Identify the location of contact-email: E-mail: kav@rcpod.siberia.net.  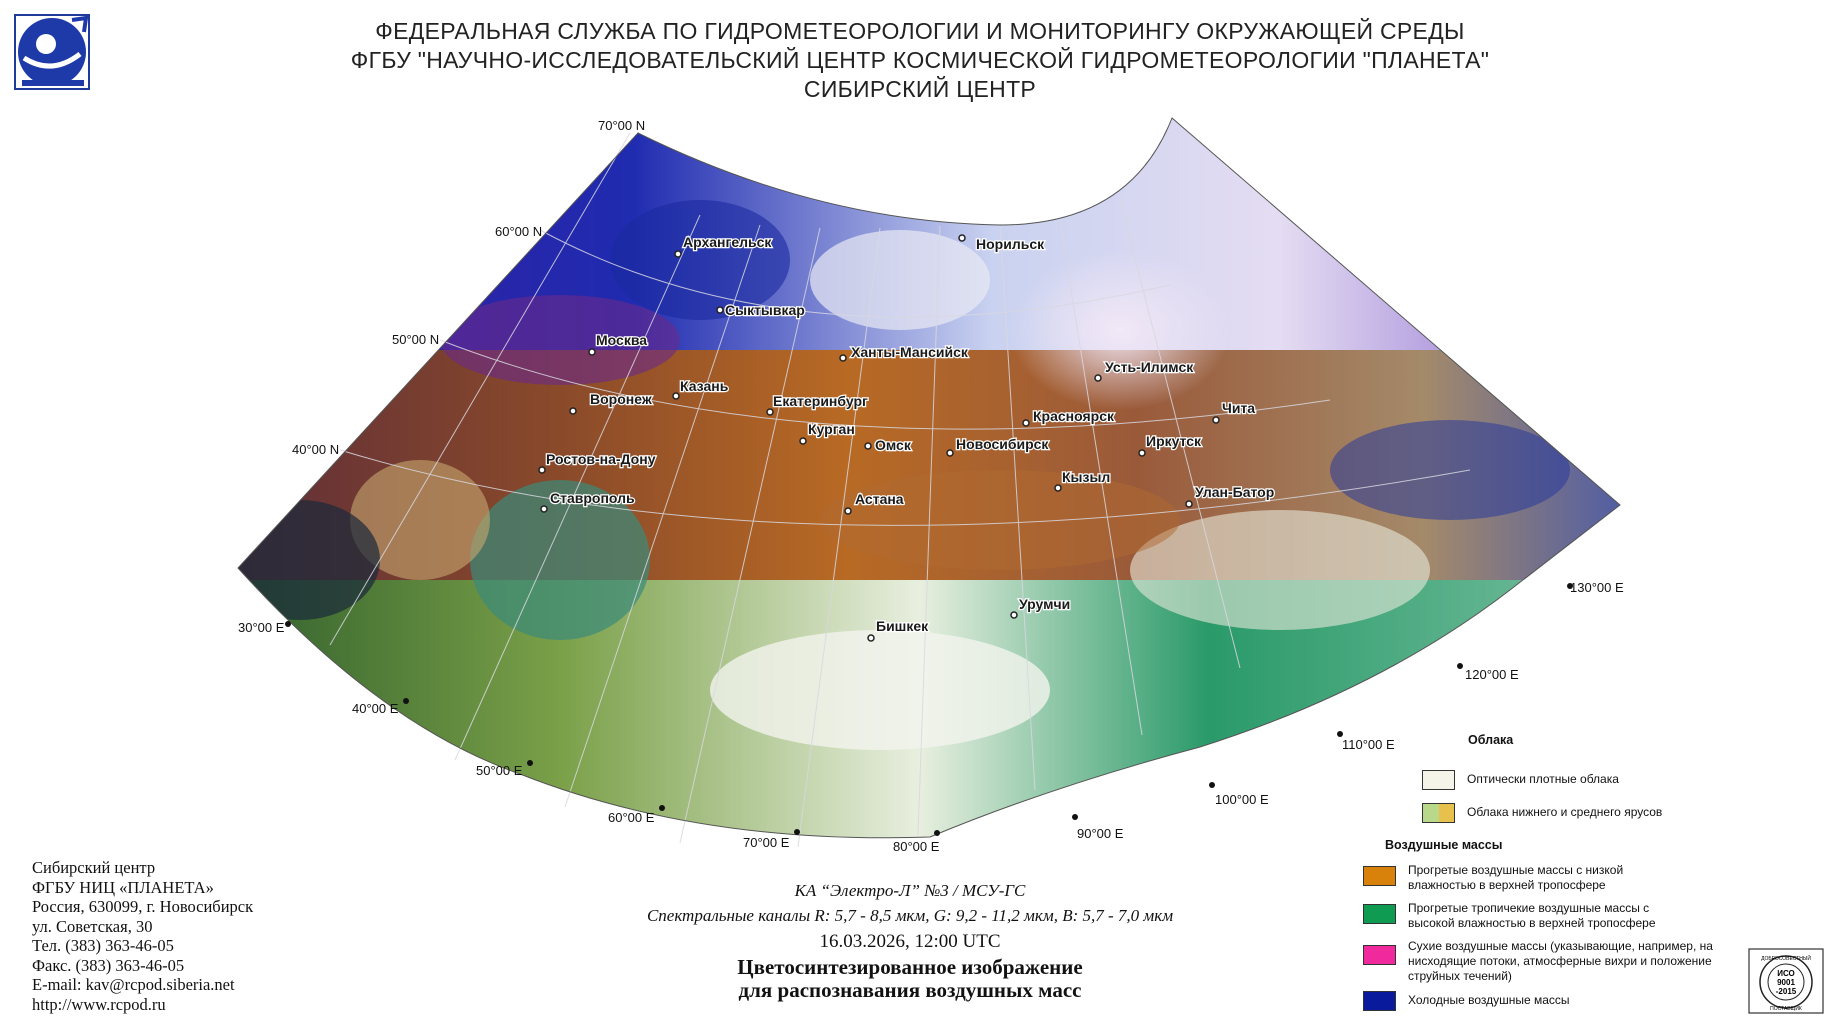
(133, 984).